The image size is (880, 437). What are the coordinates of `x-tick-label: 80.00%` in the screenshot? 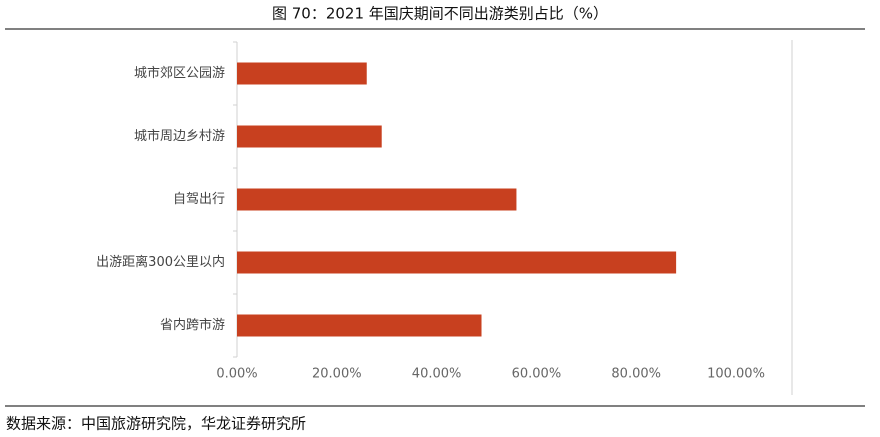 It's located at (636, 374).